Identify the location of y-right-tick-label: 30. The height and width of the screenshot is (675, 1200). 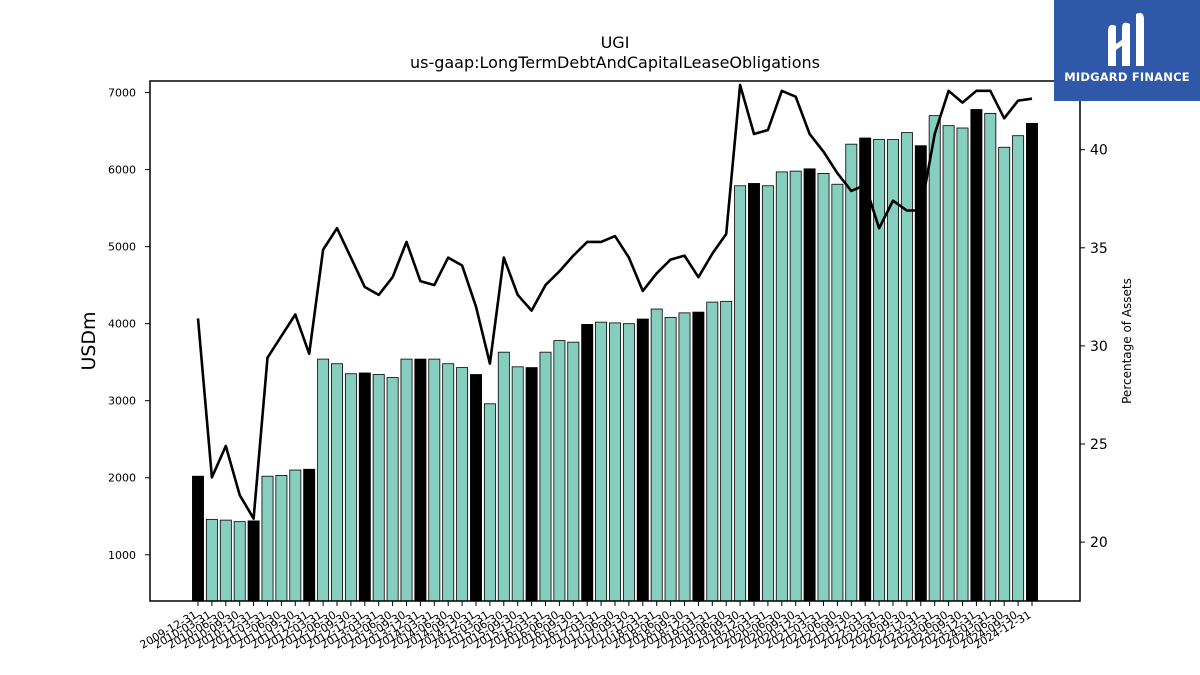
(1099, 347).